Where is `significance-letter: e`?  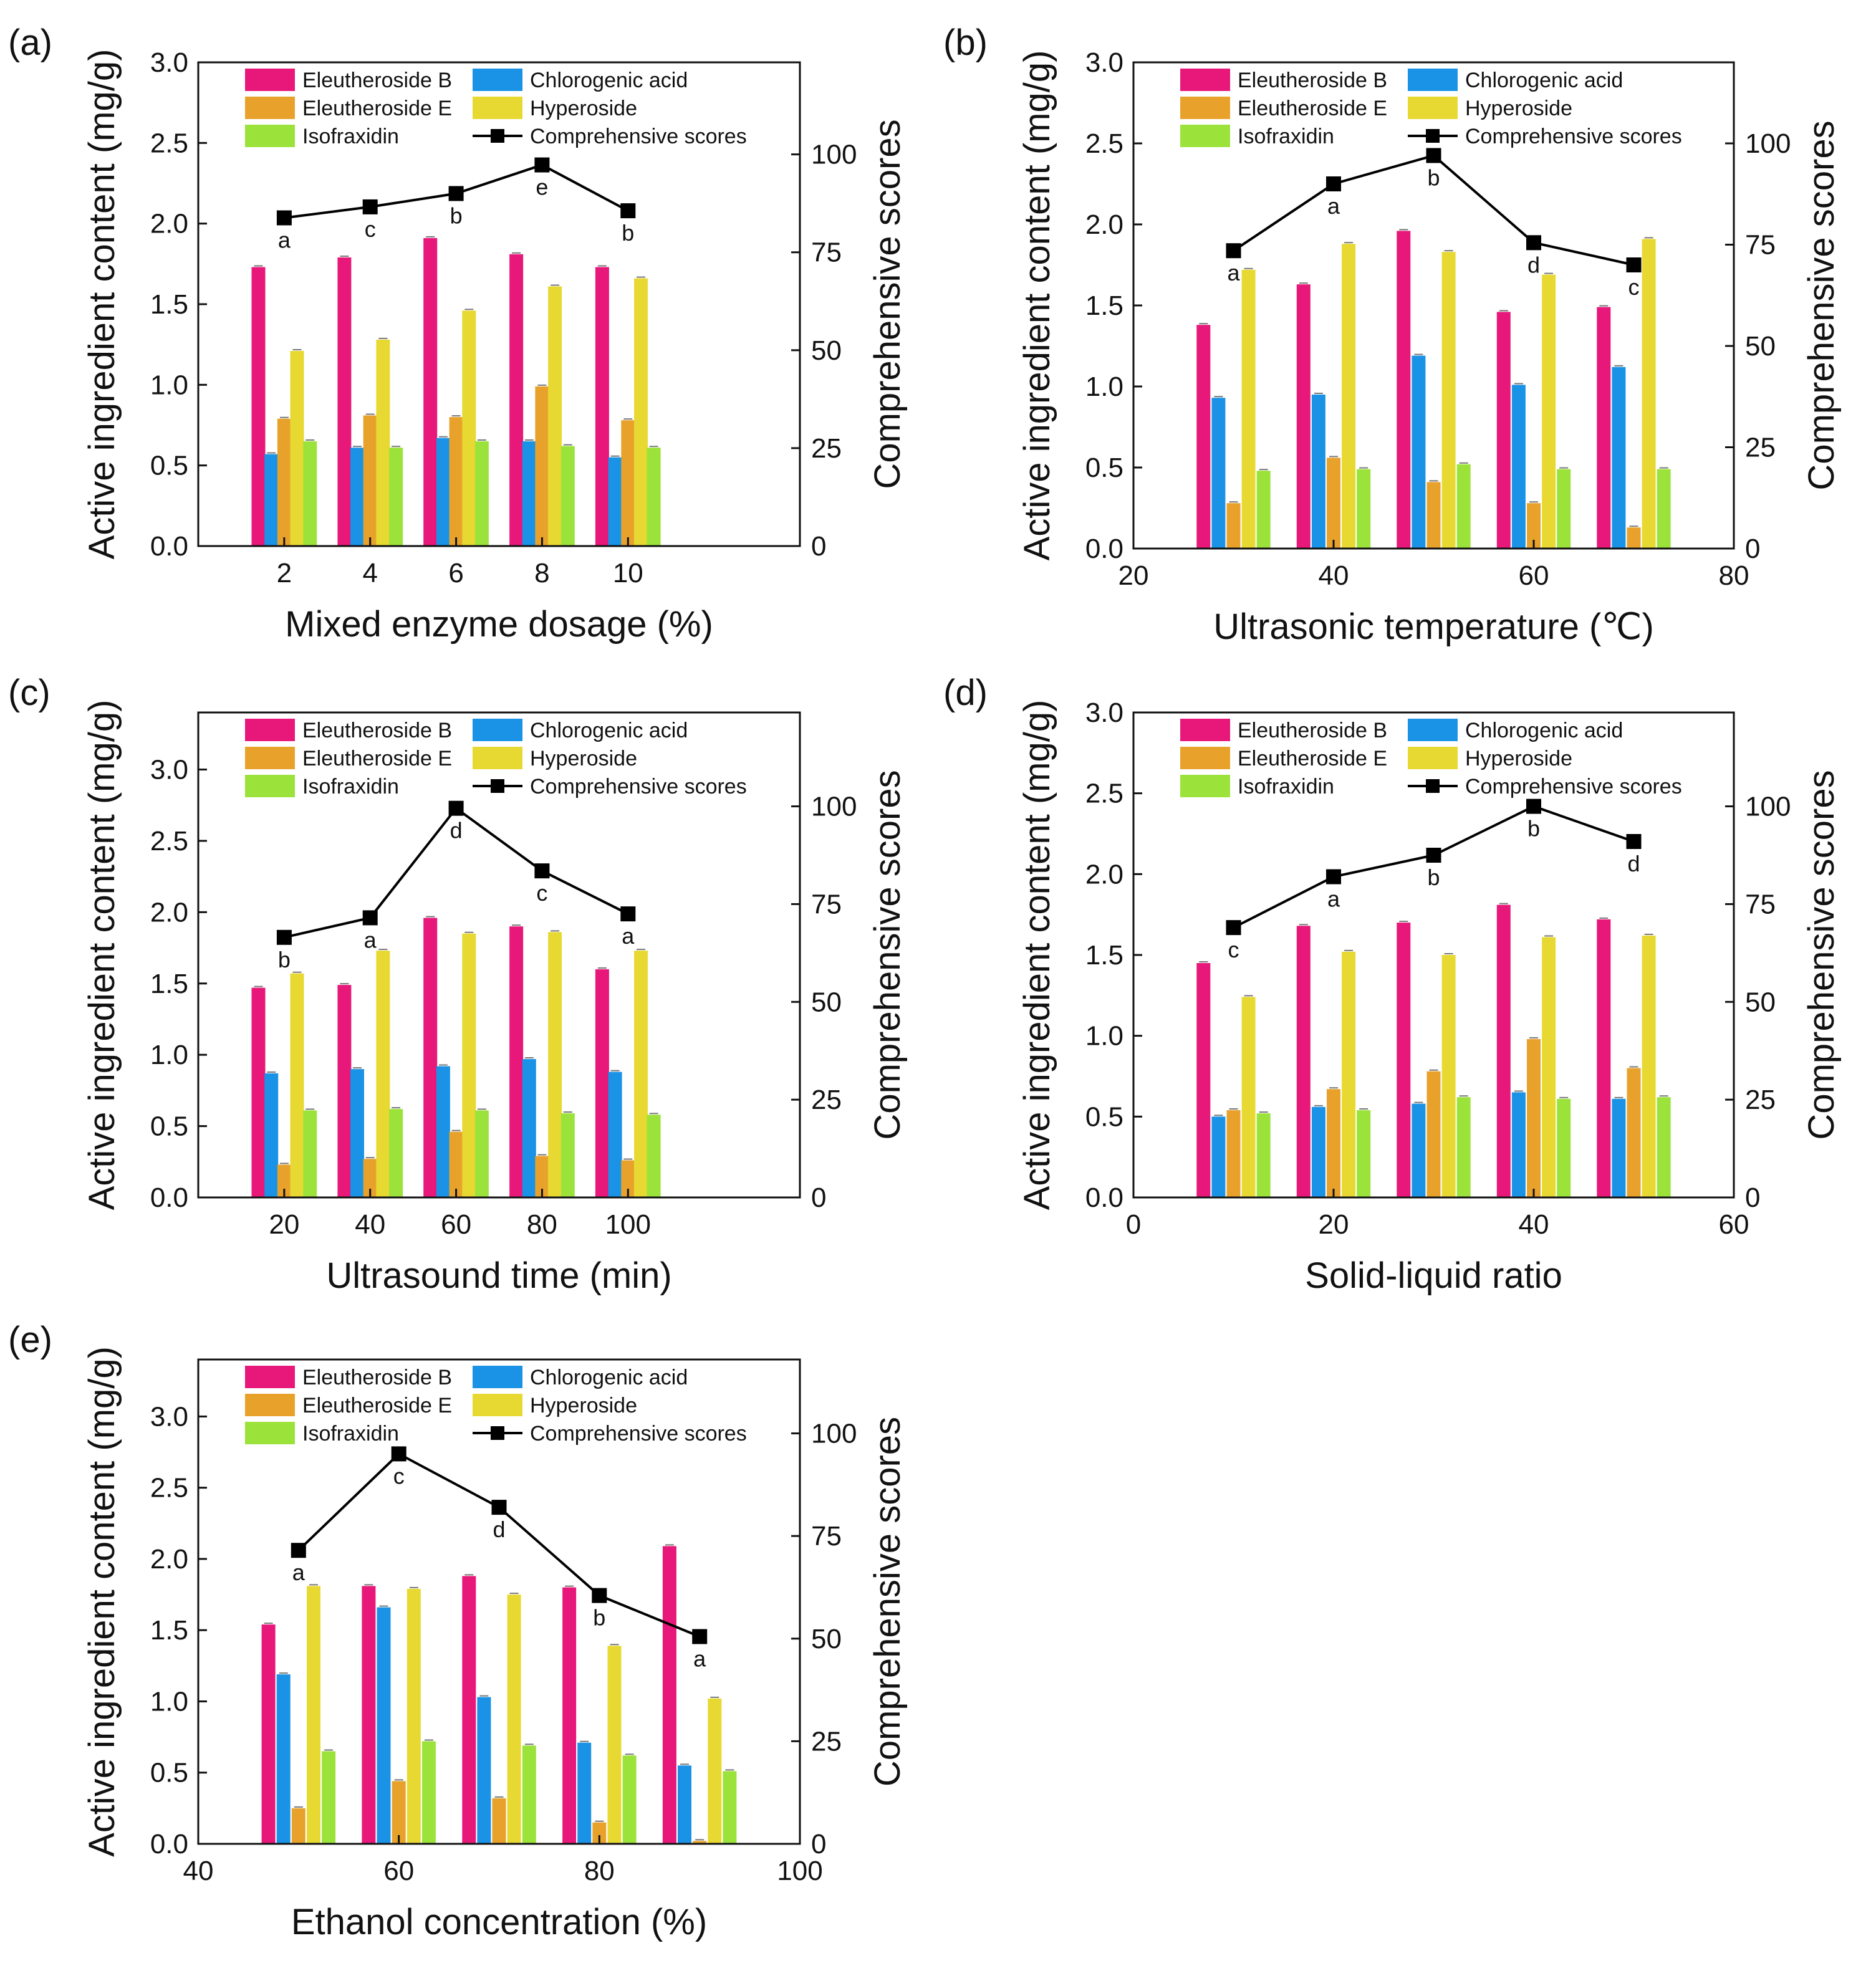 significance-letter: e is located at coordinates (542, 187).